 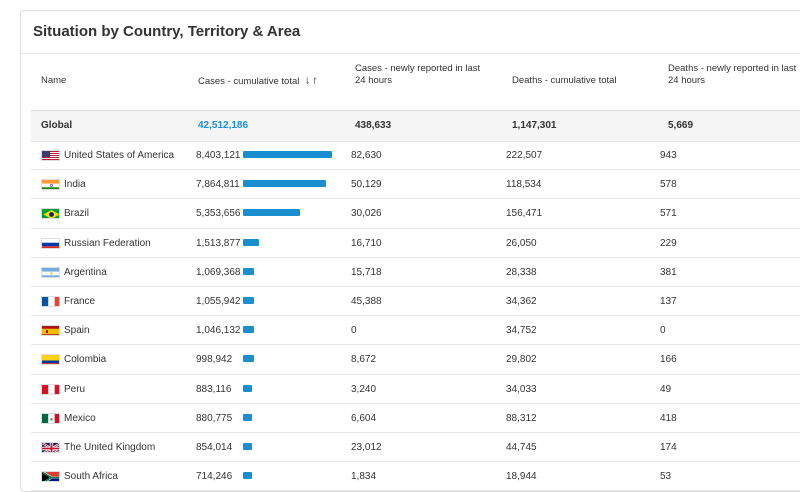 I want to click on argentina-flag-icon, so click(x=50, y=272).